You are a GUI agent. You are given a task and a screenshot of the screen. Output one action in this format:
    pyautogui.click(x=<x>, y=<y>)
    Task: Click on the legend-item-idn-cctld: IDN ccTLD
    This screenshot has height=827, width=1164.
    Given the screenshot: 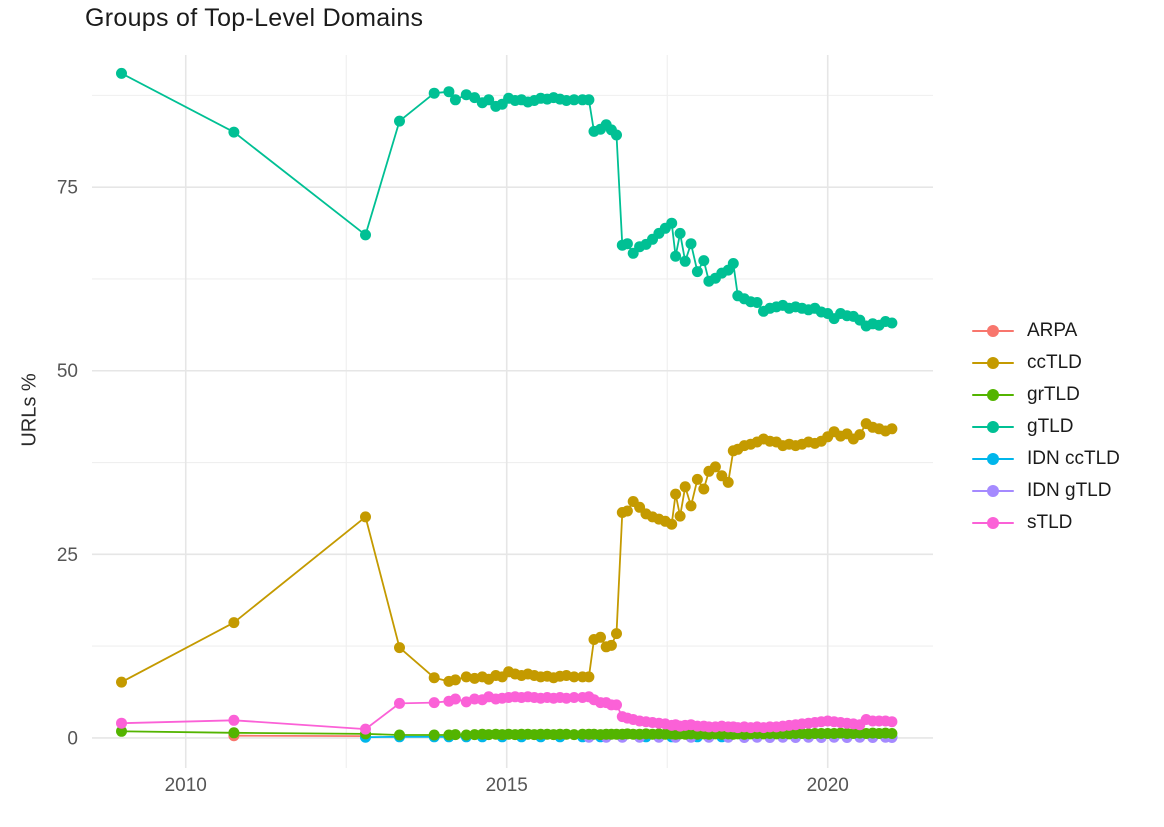 What is the action you would take?
    pyautogui.click(x=1046, y=459)
    